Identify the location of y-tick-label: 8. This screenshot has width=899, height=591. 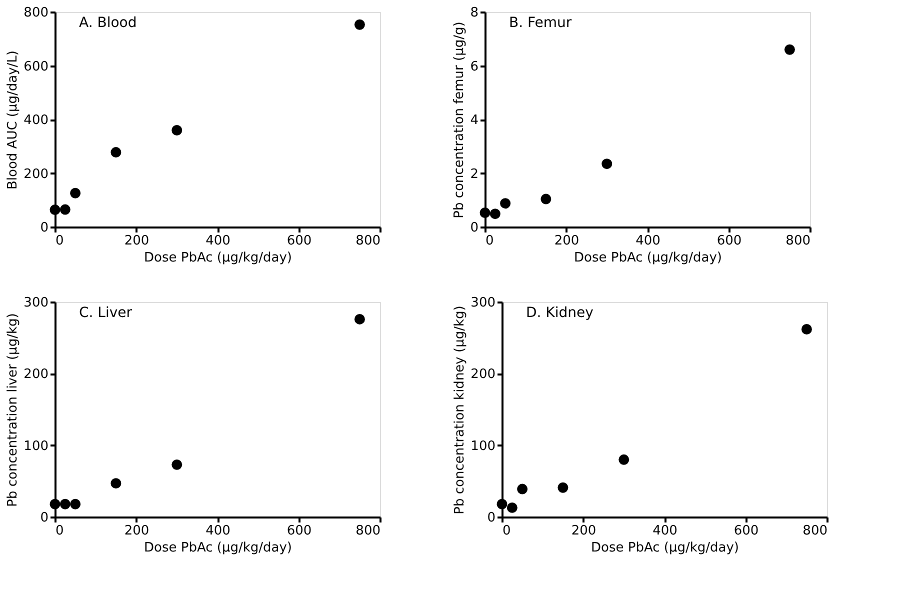
(474, 13).